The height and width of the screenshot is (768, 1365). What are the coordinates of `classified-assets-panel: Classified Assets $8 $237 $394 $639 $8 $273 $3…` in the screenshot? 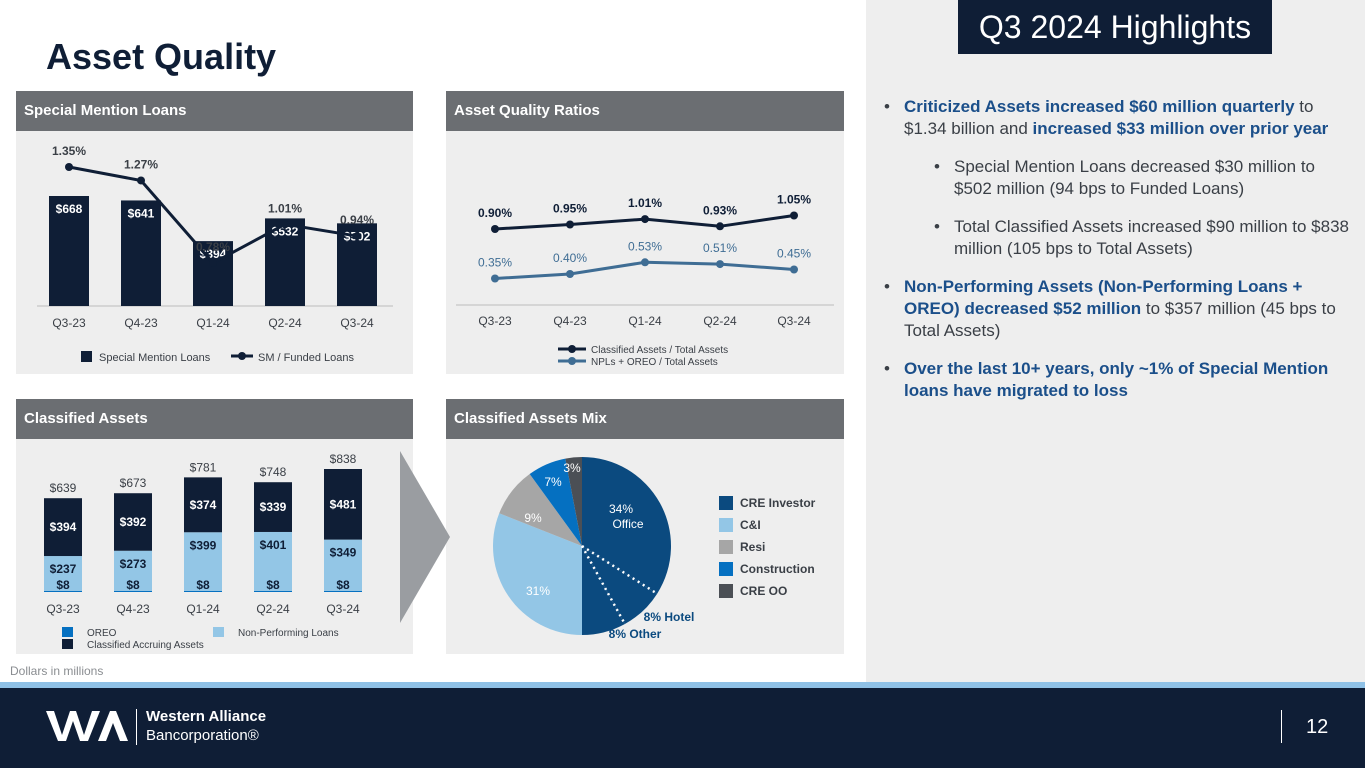 It's located at (214, 526).